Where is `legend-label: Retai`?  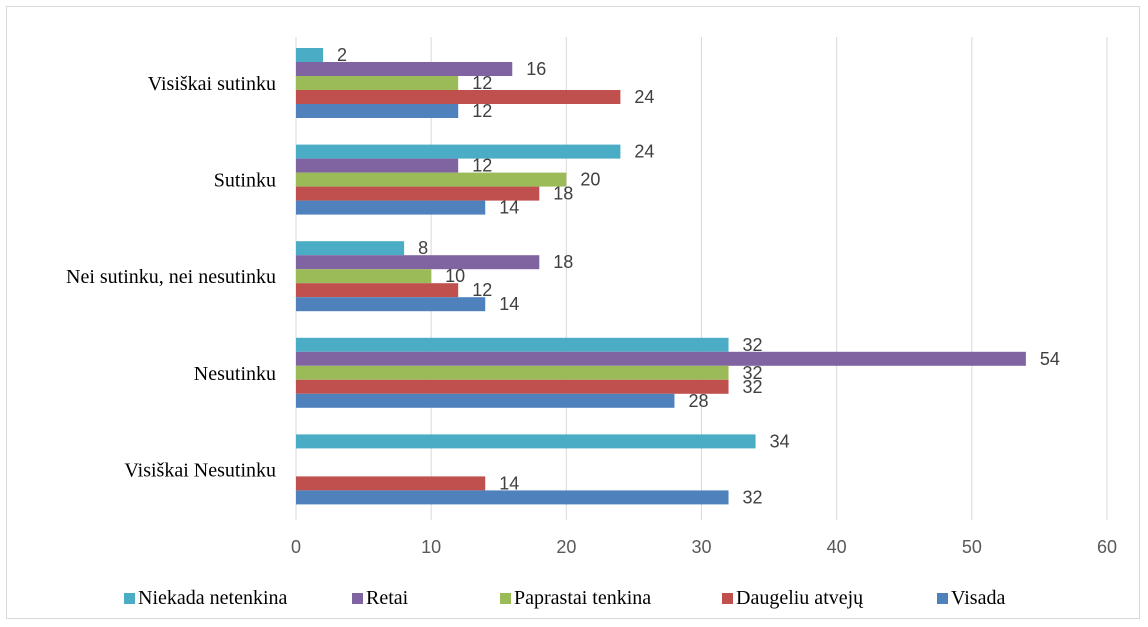
legend-label: Retai is located at coordinates (387, 598).